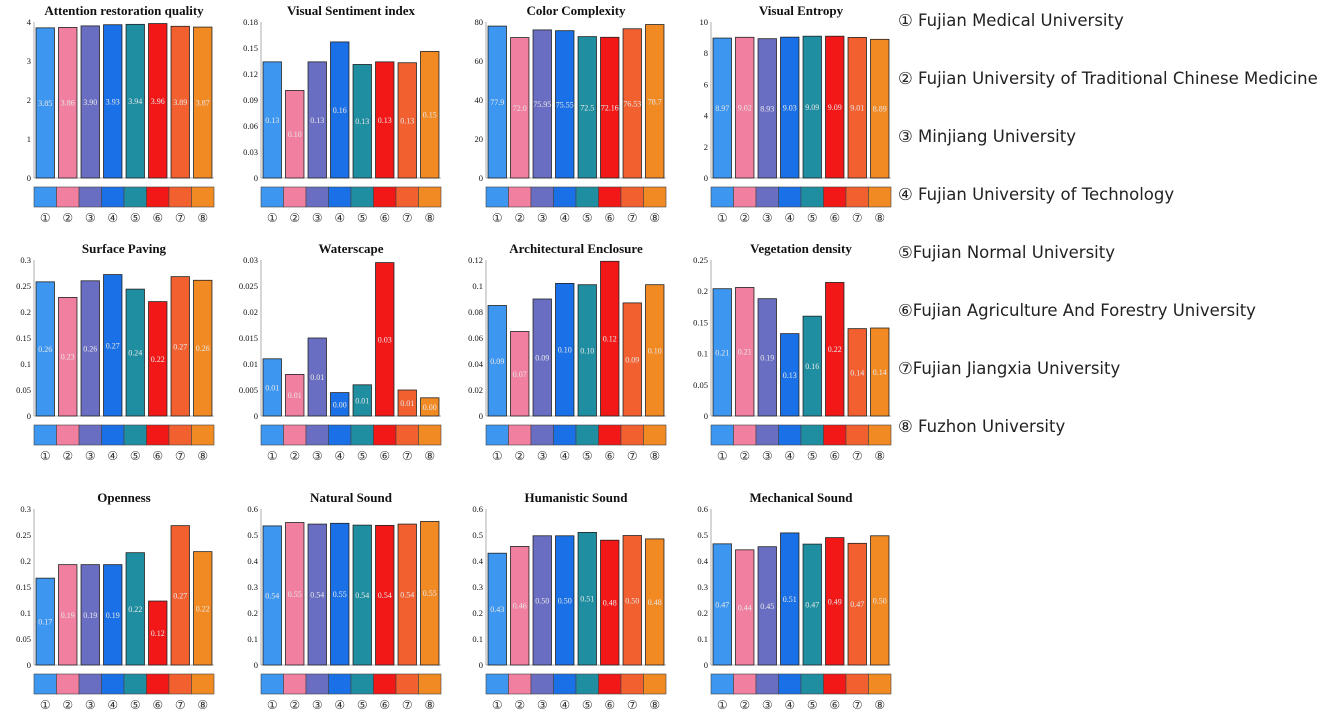 The height and width of the screenshot is (715, 1325). What do you see at coordinates (158, 633) in the screenshot?
I see `data-label: 0.12` at bounding box center [158, 633].